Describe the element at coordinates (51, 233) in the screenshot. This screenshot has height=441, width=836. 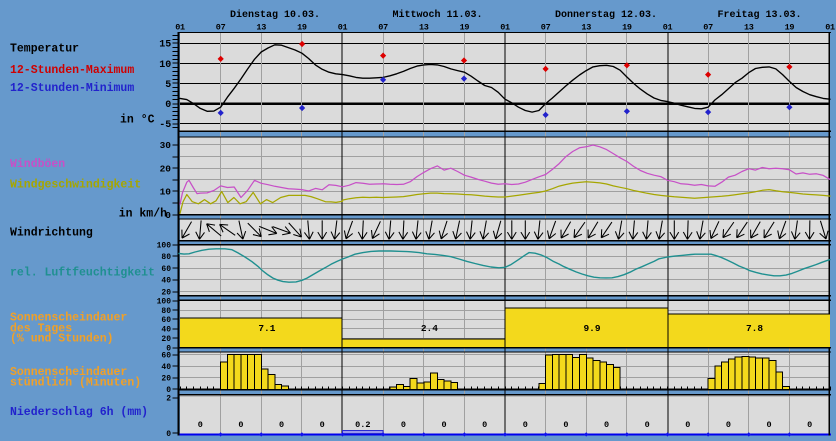
I see `svg-text: Windrichtung` at that location.